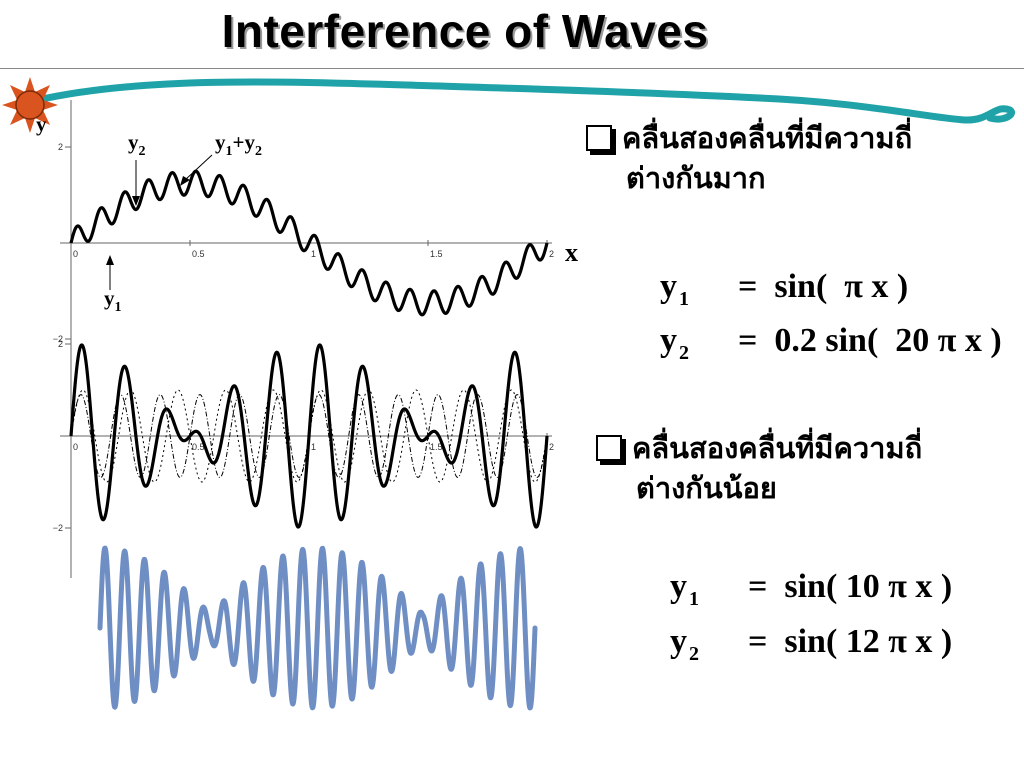 This screenshot has width=1024, height=768. I want to click on plot2-x-tick-label: 1.5, so click(436, 447).